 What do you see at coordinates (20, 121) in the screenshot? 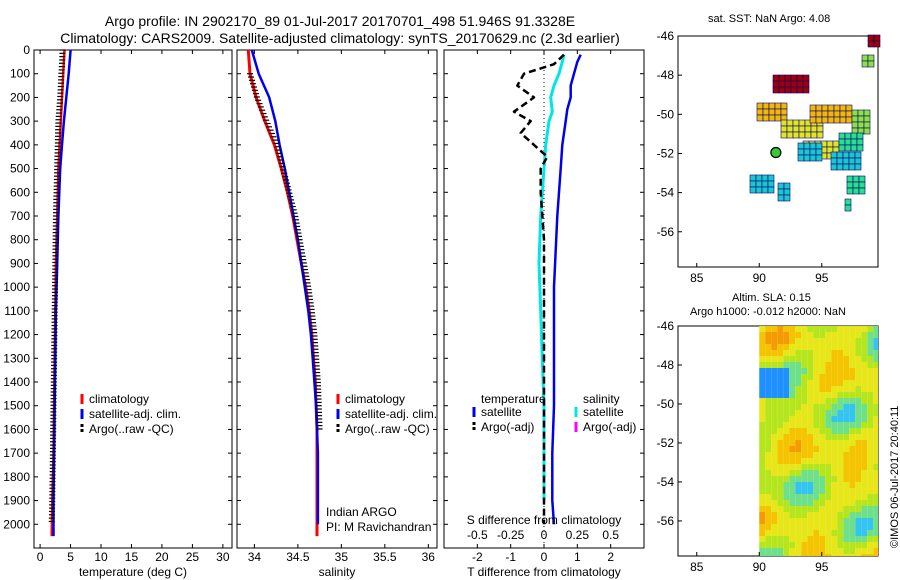
I see `y-tick-label: 300` at bounding box center [20, 121].